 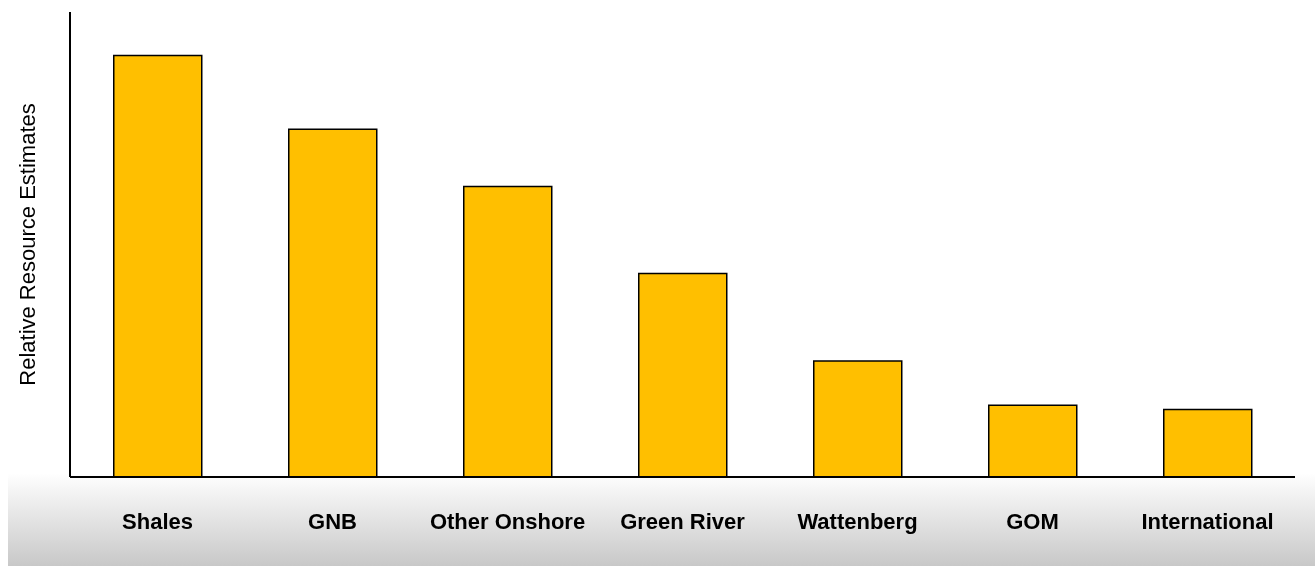 What do you see at coordinates (27, 244) in the screenshot?
I see `y-axis-title: Relative Resource Estimates` at bounding box center [27, 244].